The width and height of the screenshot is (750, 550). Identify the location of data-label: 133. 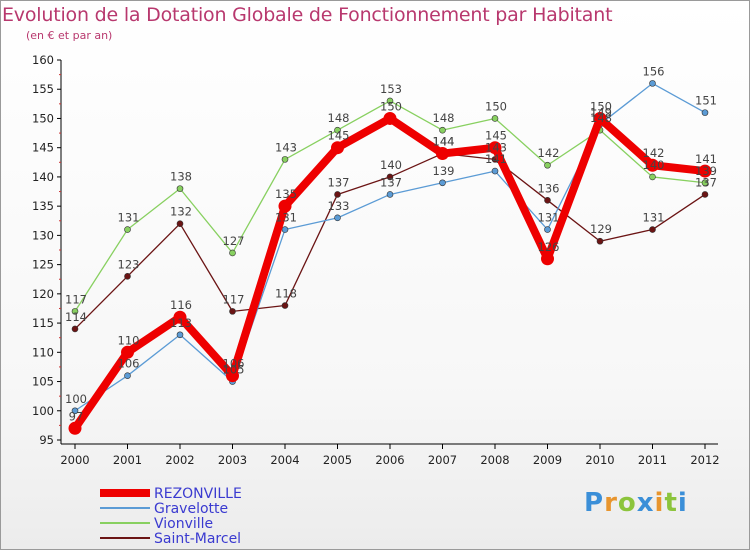
(339, 206).